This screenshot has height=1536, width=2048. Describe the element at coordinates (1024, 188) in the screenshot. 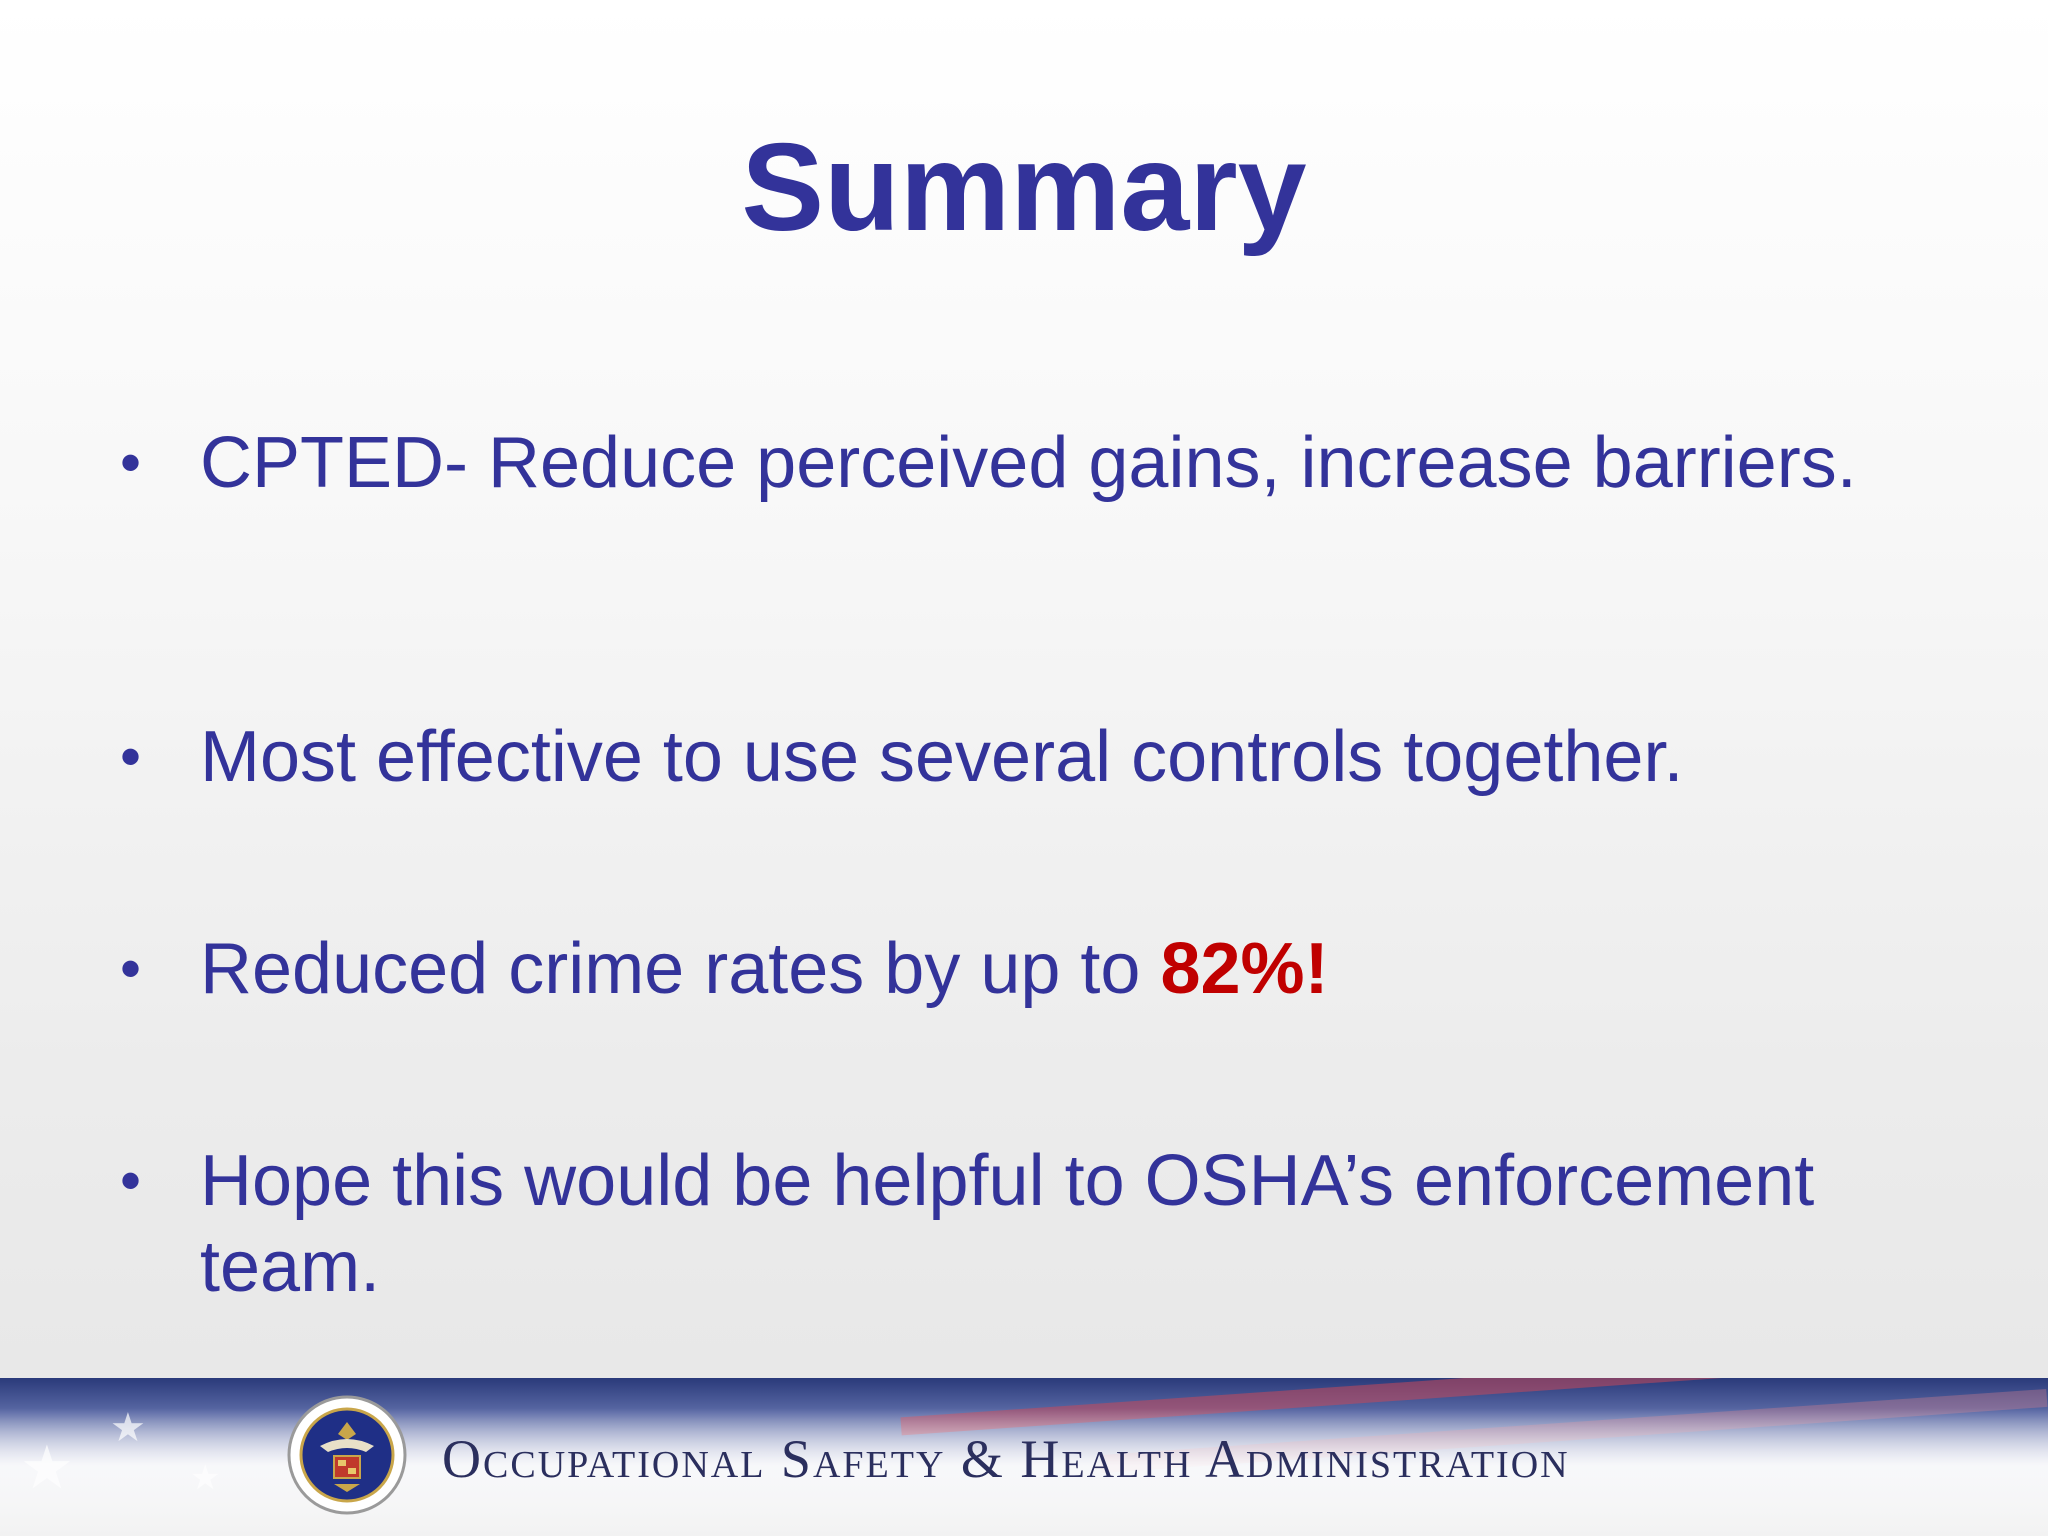

I see `slide-title: Summary` at that location.